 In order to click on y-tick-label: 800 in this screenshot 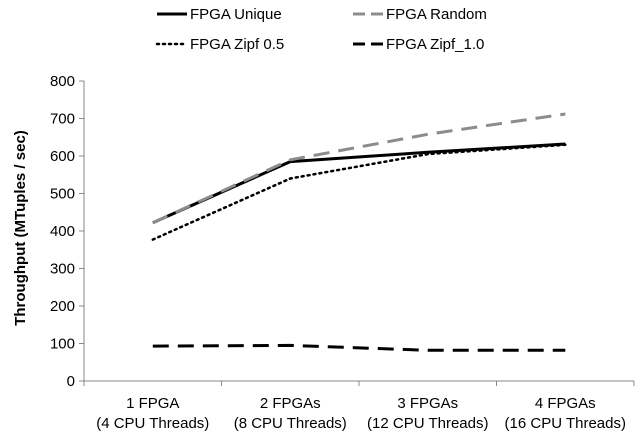, I will do `click(62, 81)`.